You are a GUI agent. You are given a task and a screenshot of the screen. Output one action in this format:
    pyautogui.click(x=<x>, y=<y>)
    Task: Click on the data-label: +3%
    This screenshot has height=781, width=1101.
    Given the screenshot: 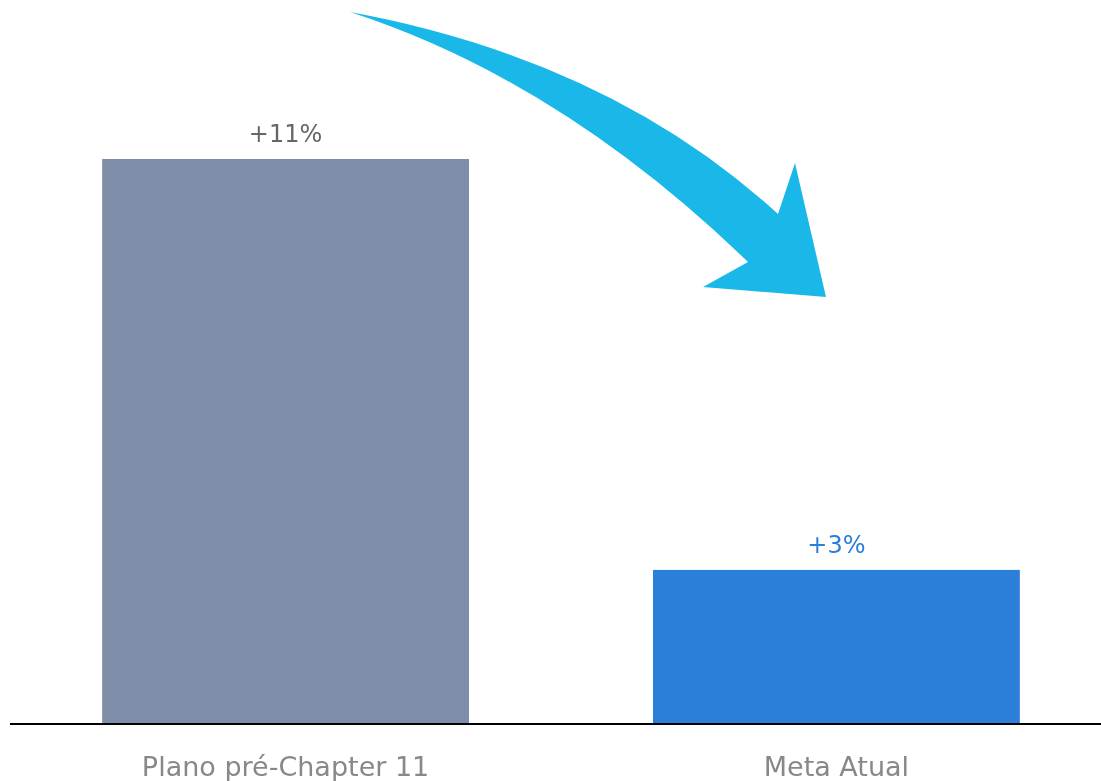 What is the action you would take?
    pyautogui.click(x=836, y=544)
    